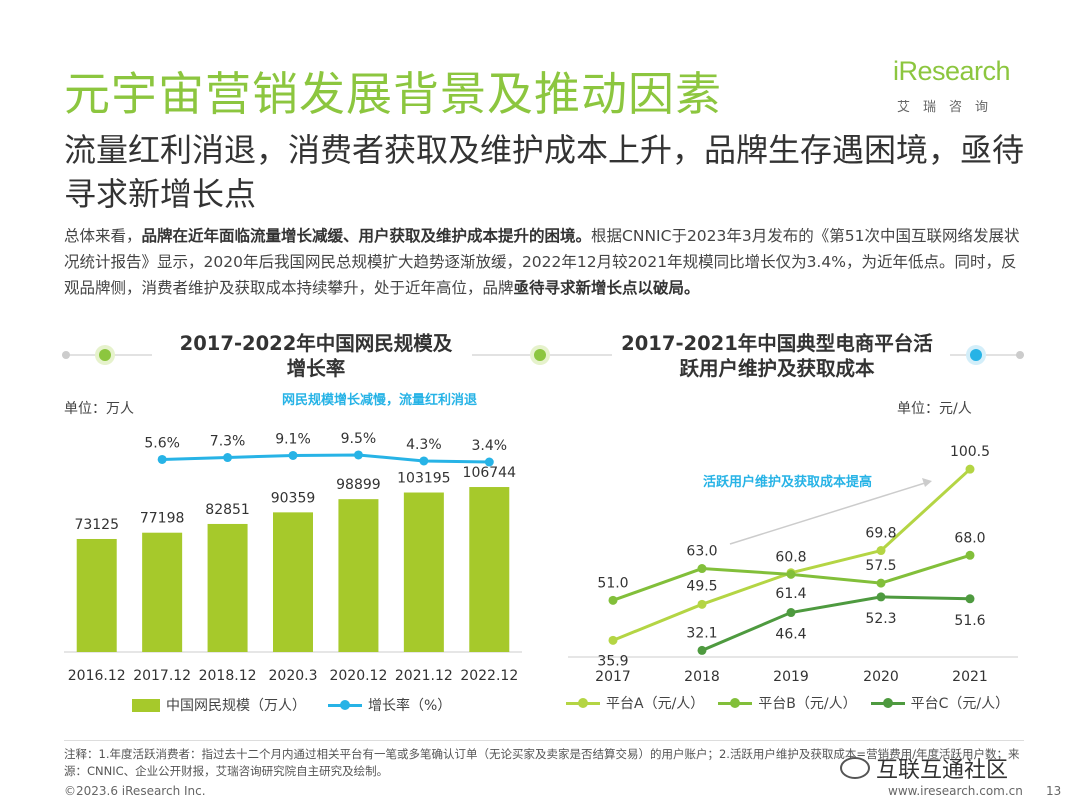  What do you see at coordinates (701, 586) in the screenshot?
I see `platform-a-value-label: 49.5` at bounding box center [701, 586].